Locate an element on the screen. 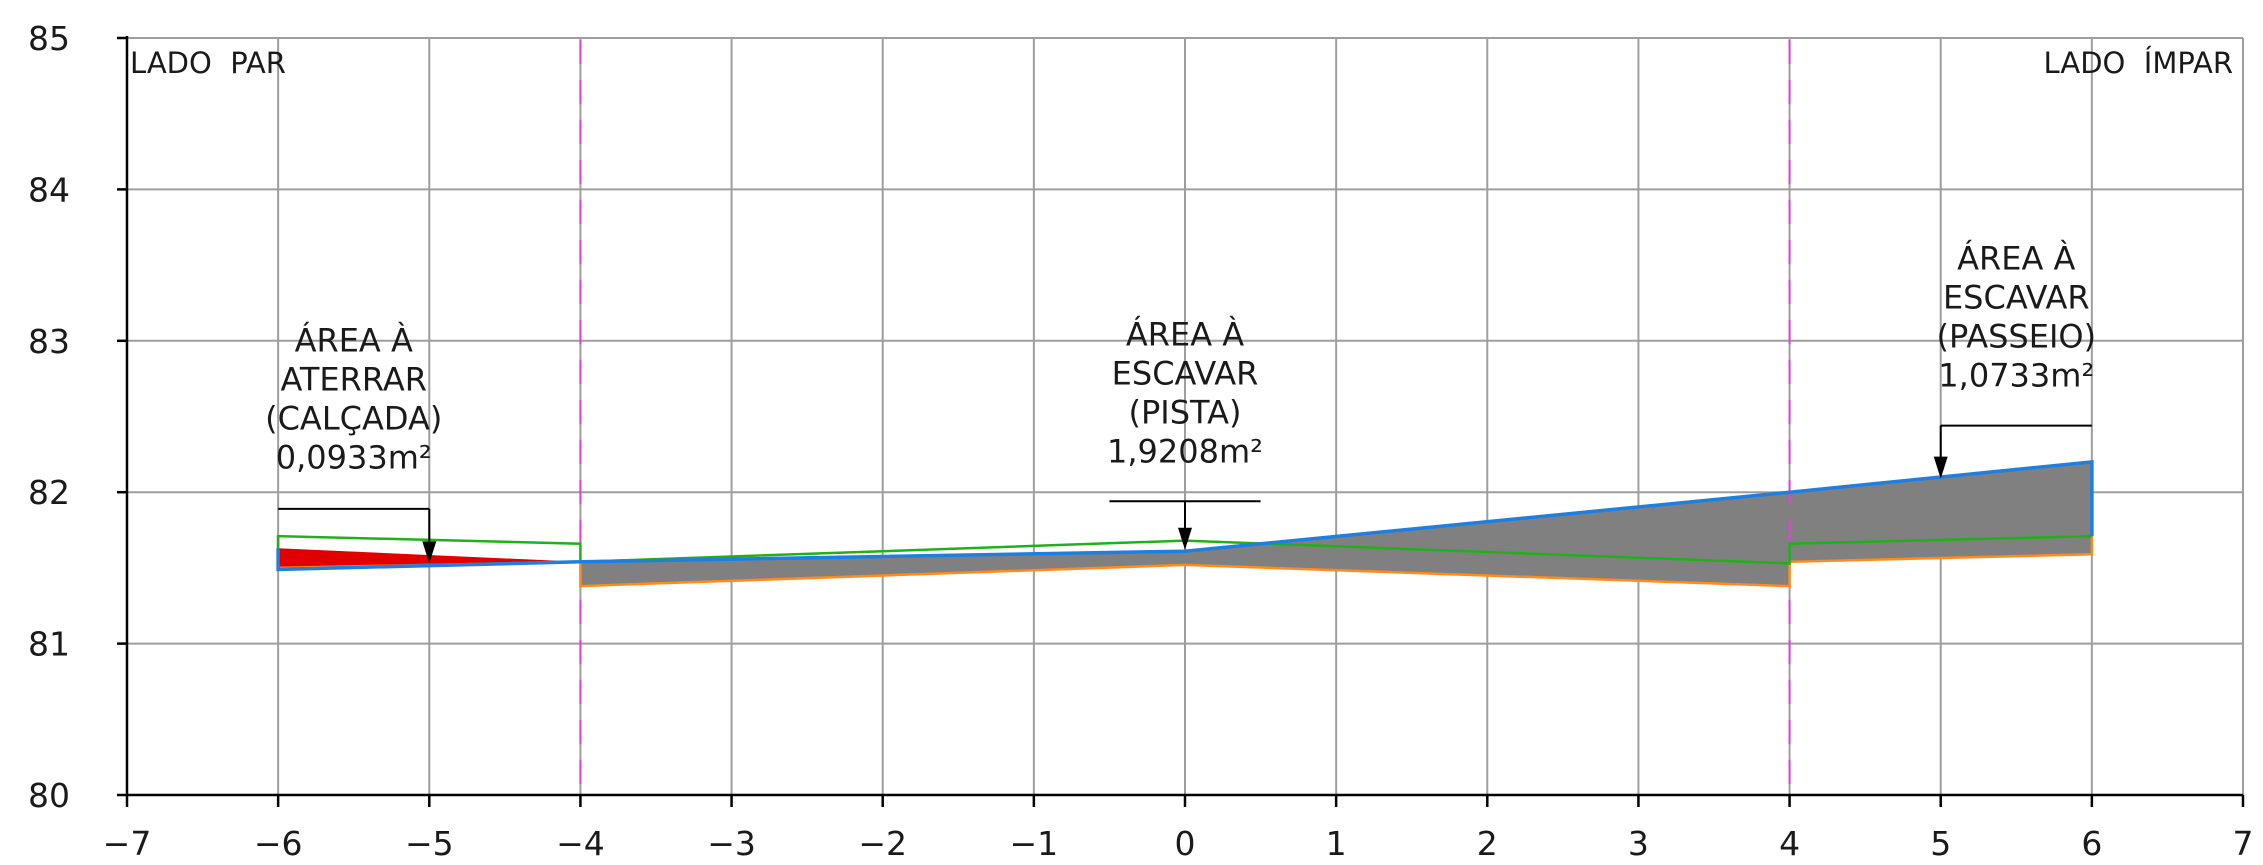 The image size is (2263, 865). side-label-left: LADO PAR is located at coordinates (208, 63).